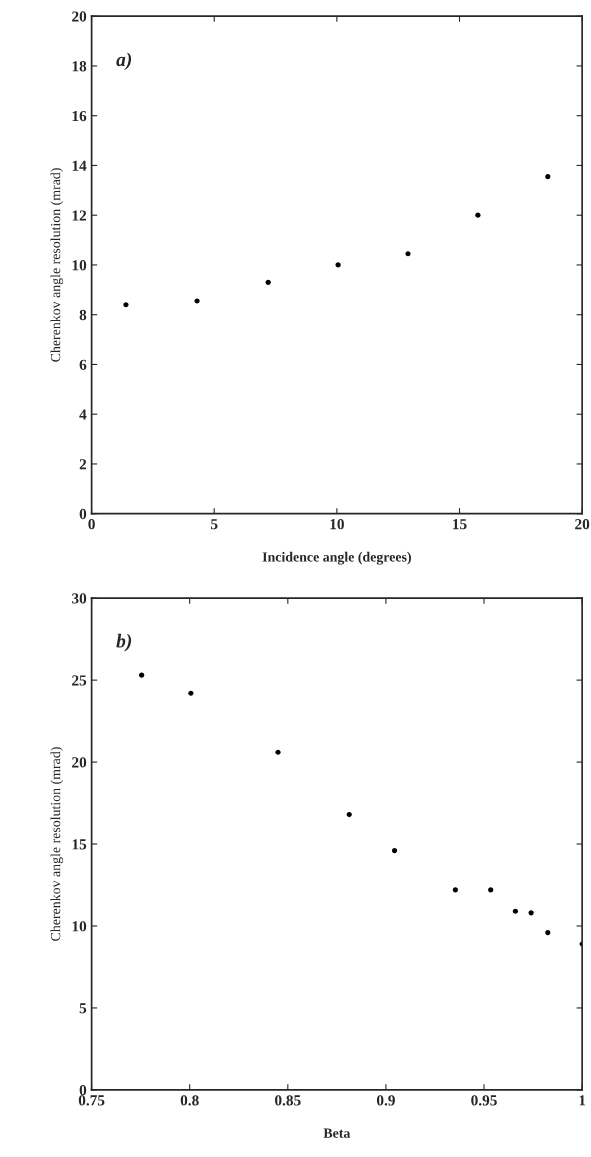 Image resolution: width=591 pixels, height=1157 pixels. Describe the element at coordinates (79, 116) in the screenshot. I see `y-tick-label: 16` at that location.